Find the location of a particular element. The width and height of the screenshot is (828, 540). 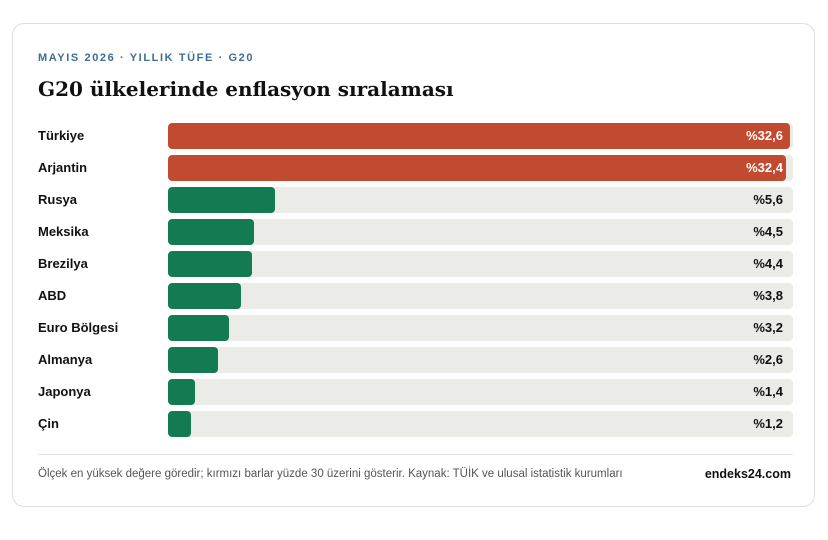

chart-eyebrow: MAYIS 2026 · YILLIK TÜFE · G20 is located at coordinates (146, 58).